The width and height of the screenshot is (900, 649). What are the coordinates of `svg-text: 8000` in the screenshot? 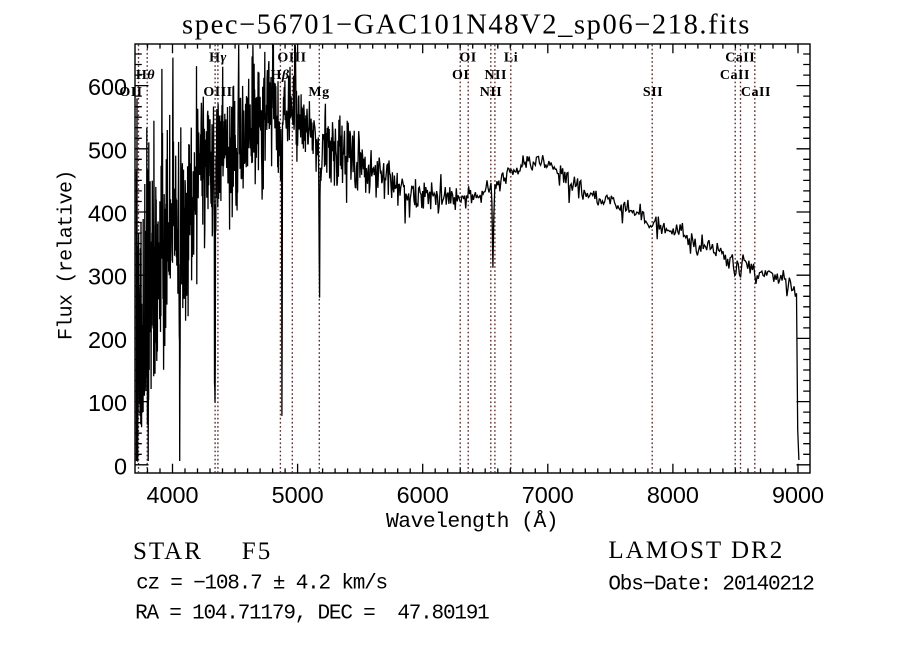 It's located at (673, 495).